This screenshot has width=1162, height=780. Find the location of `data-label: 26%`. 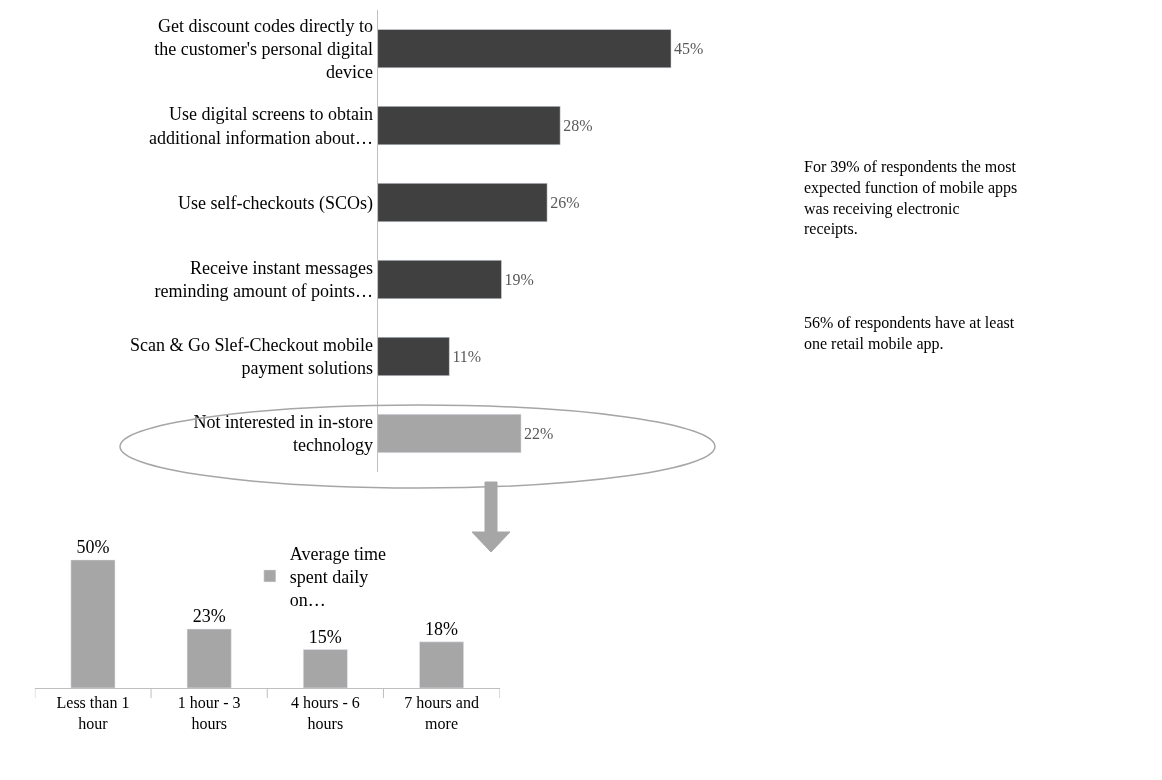

data-label: 26% is located at coordinates (565, 203).